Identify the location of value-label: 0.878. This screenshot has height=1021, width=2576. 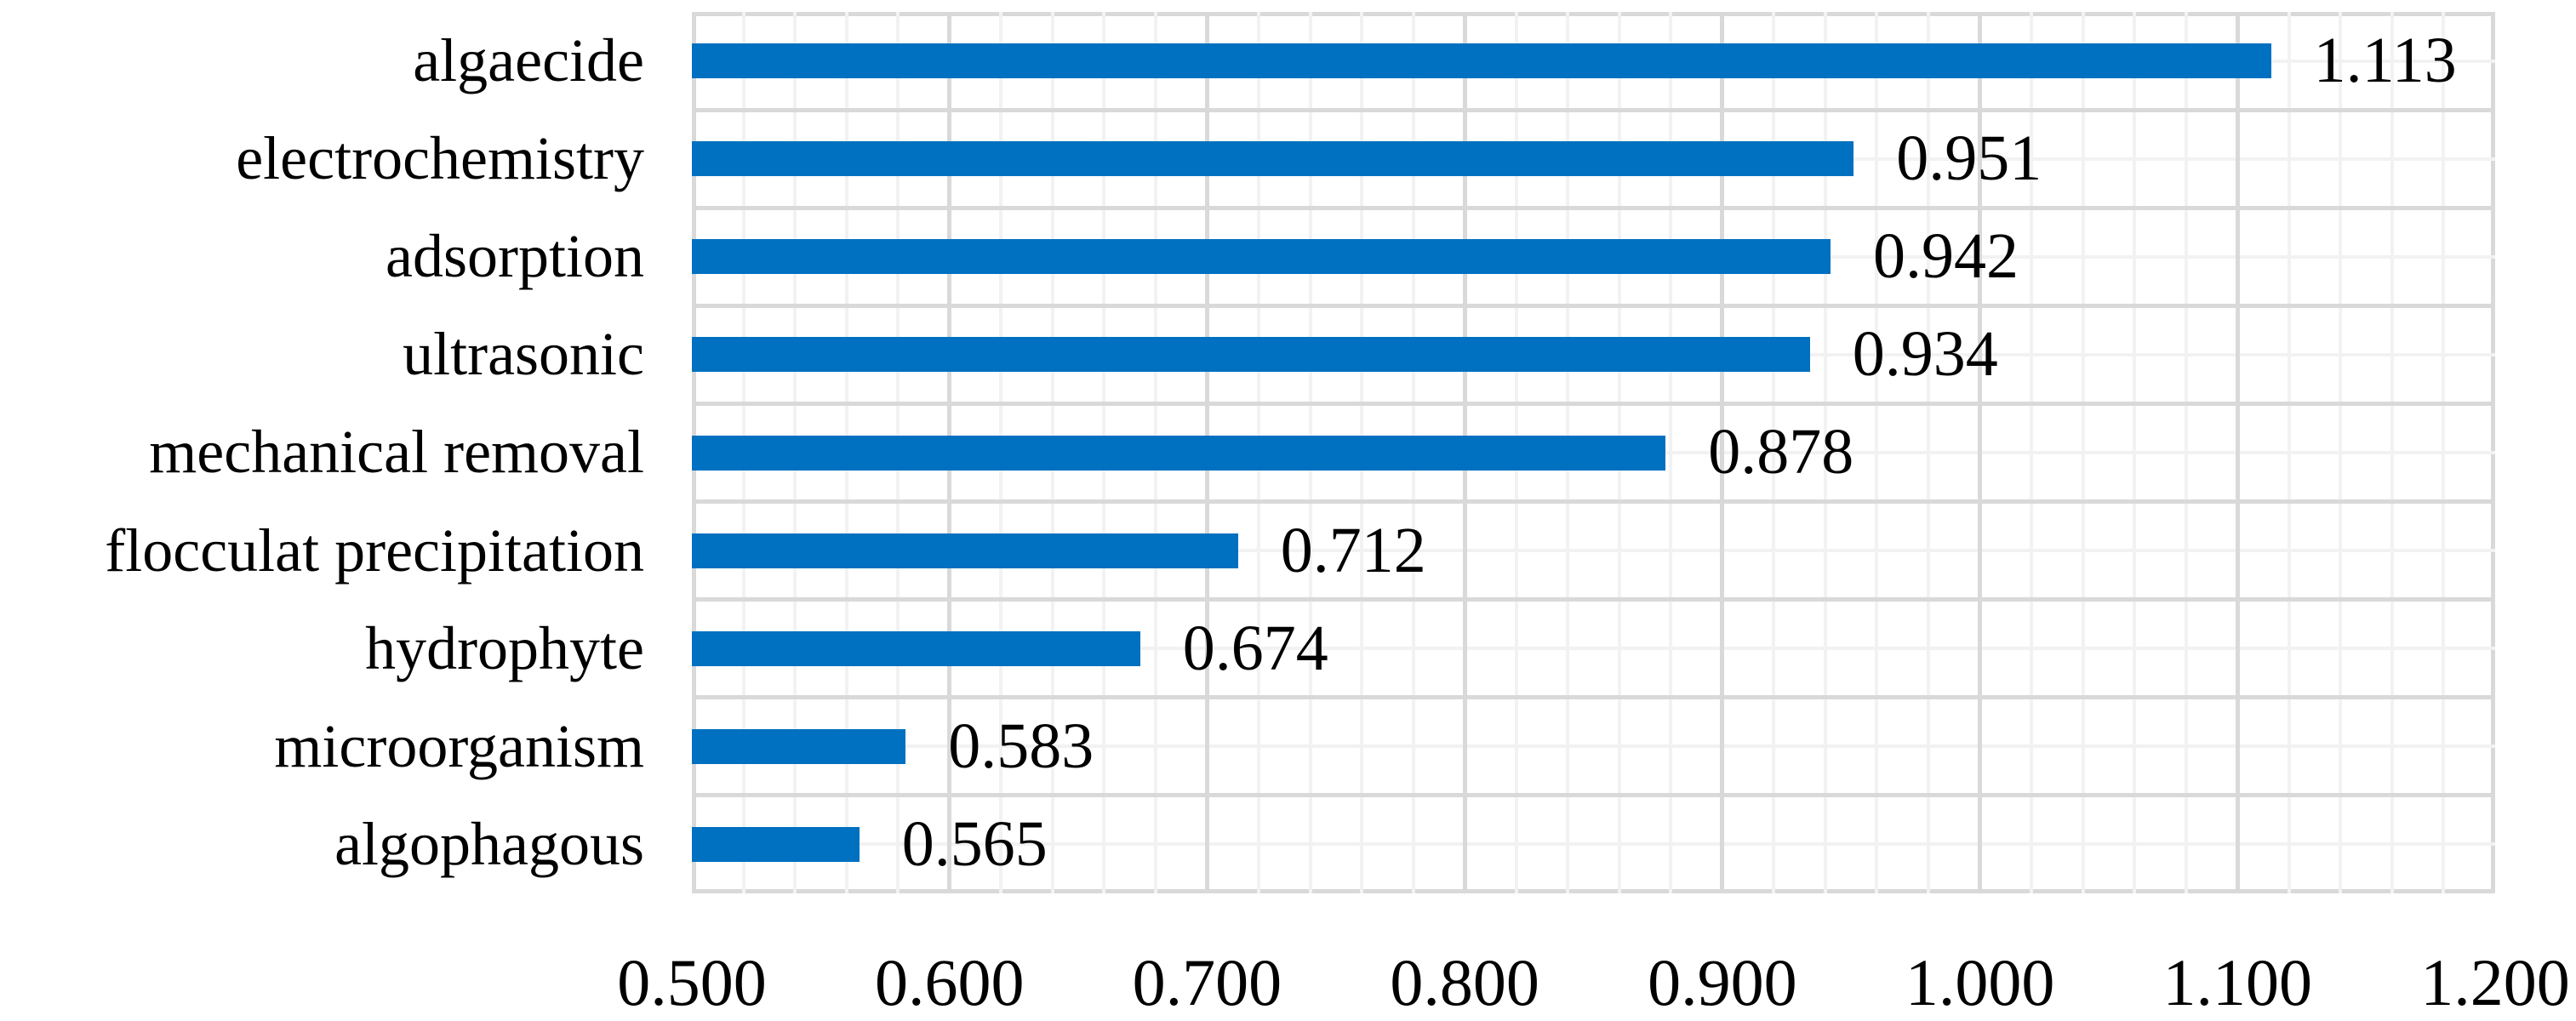
(1781, 452).